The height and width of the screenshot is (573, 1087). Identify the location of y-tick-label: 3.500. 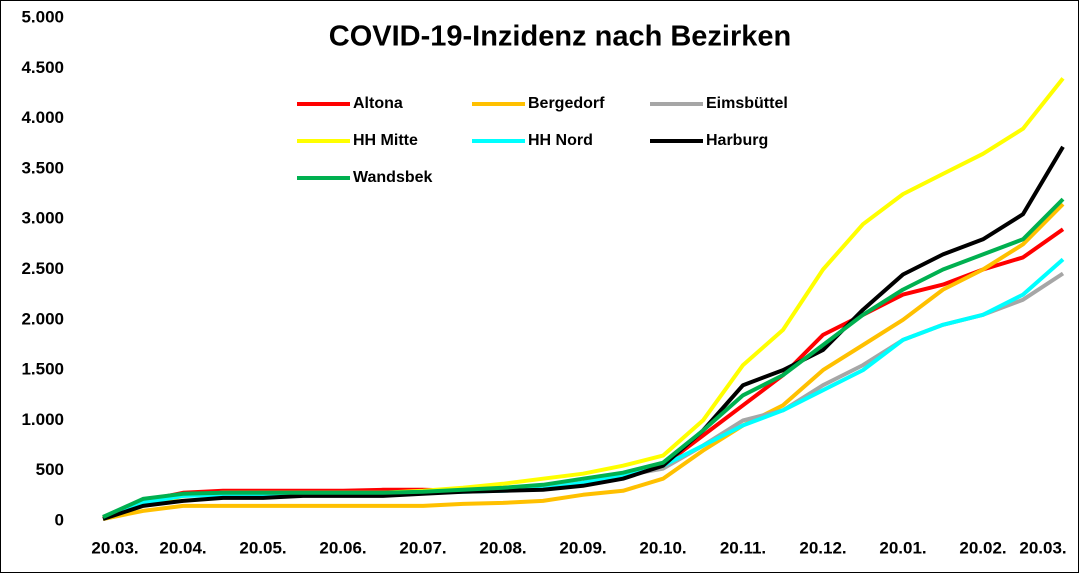
(42, 167).